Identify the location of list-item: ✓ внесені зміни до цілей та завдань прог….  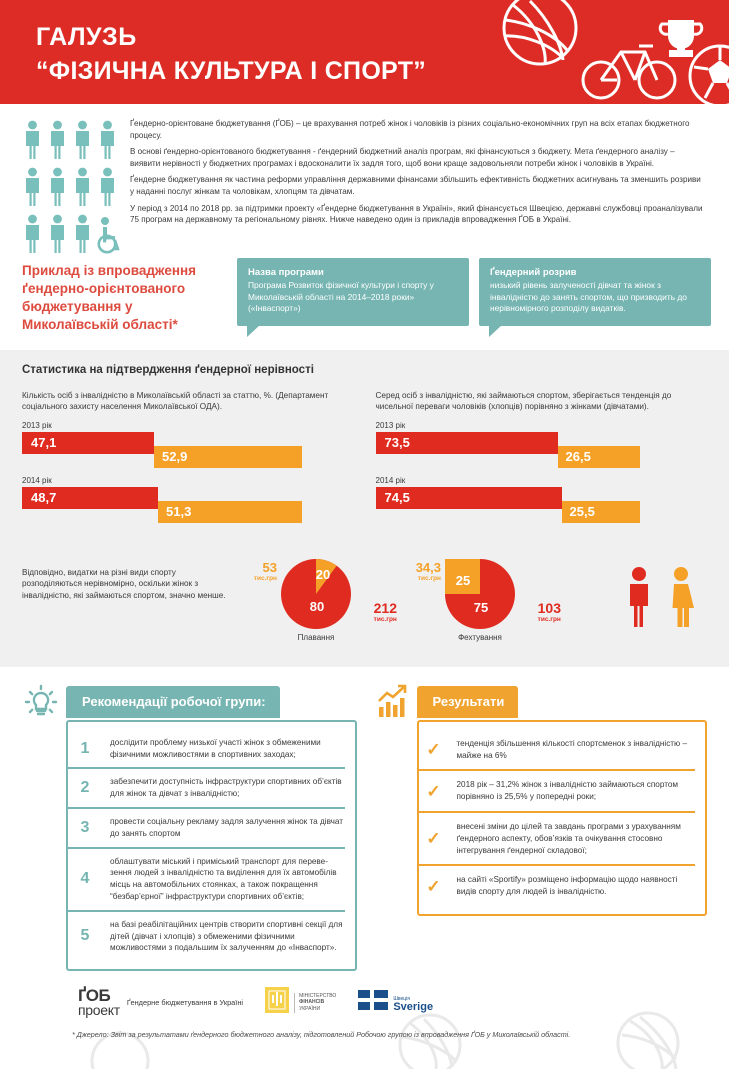
(556, 840).